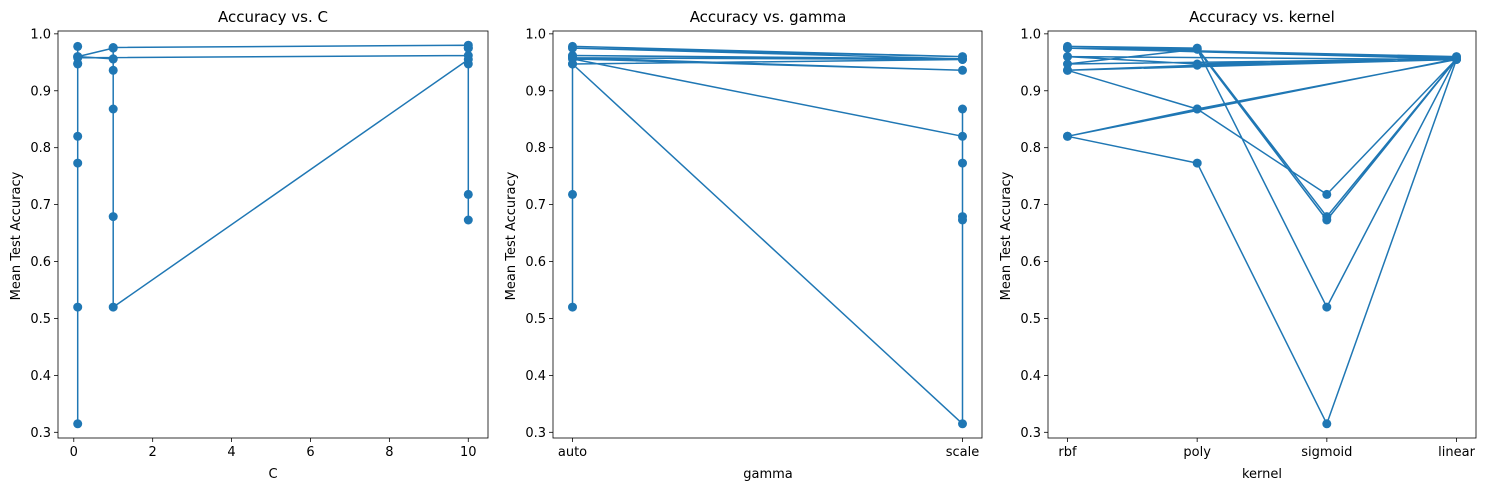  I want to click on panel-c-ytick-label: 0.8, so click(40, 148).